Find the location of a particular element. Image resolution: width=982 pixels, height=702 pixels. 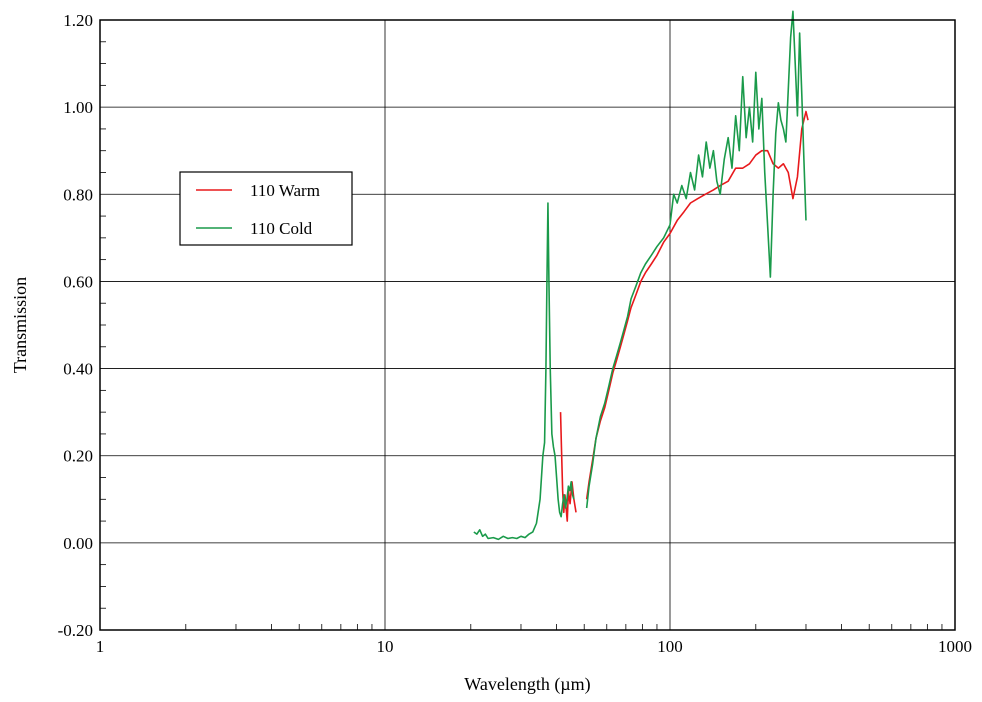

y-tick-label-2: 0.20 is located at coordinates (78, 456).